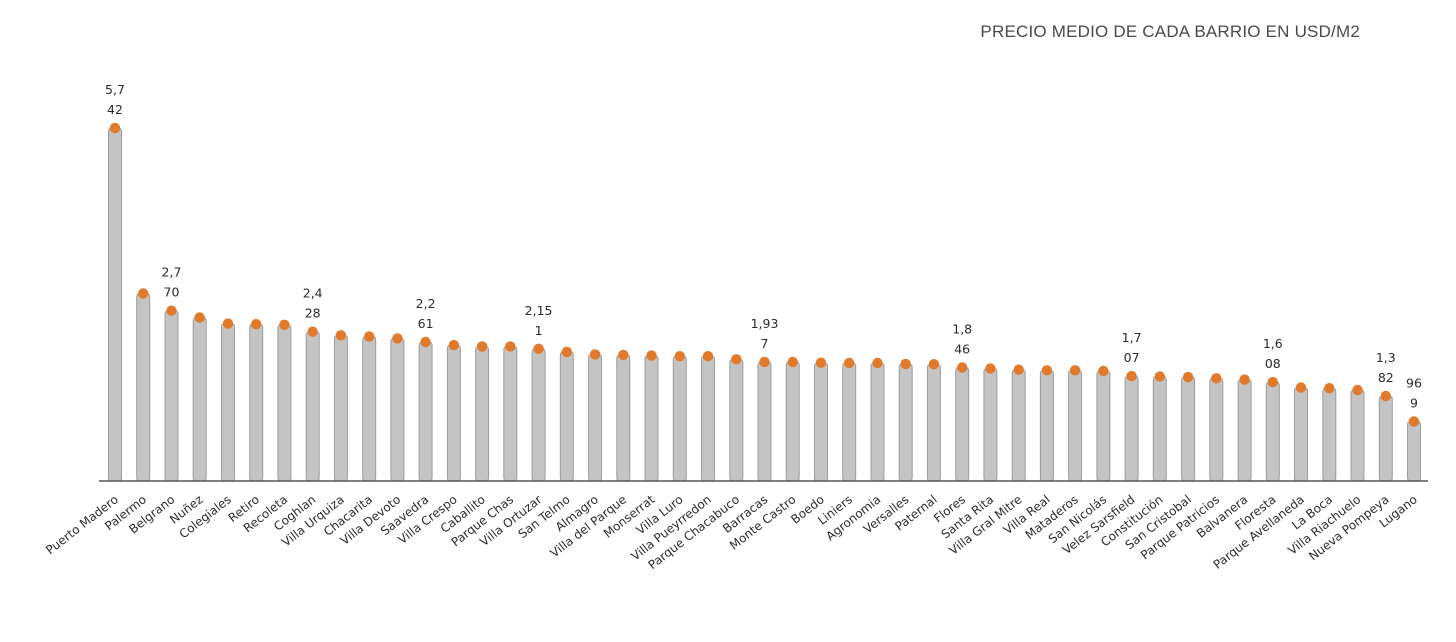 The width and height of the screenshot is (1456, 642). I want to click on data-label-line: 82, so click(1386, 377).